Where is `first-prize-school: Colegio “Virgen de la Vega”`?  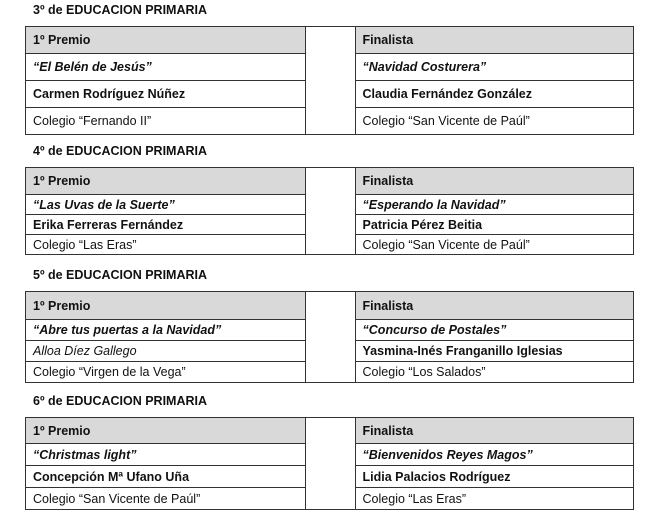
first-prize-school: Colegio “Virgen de la Vega” is located at coordinates (165, 372).